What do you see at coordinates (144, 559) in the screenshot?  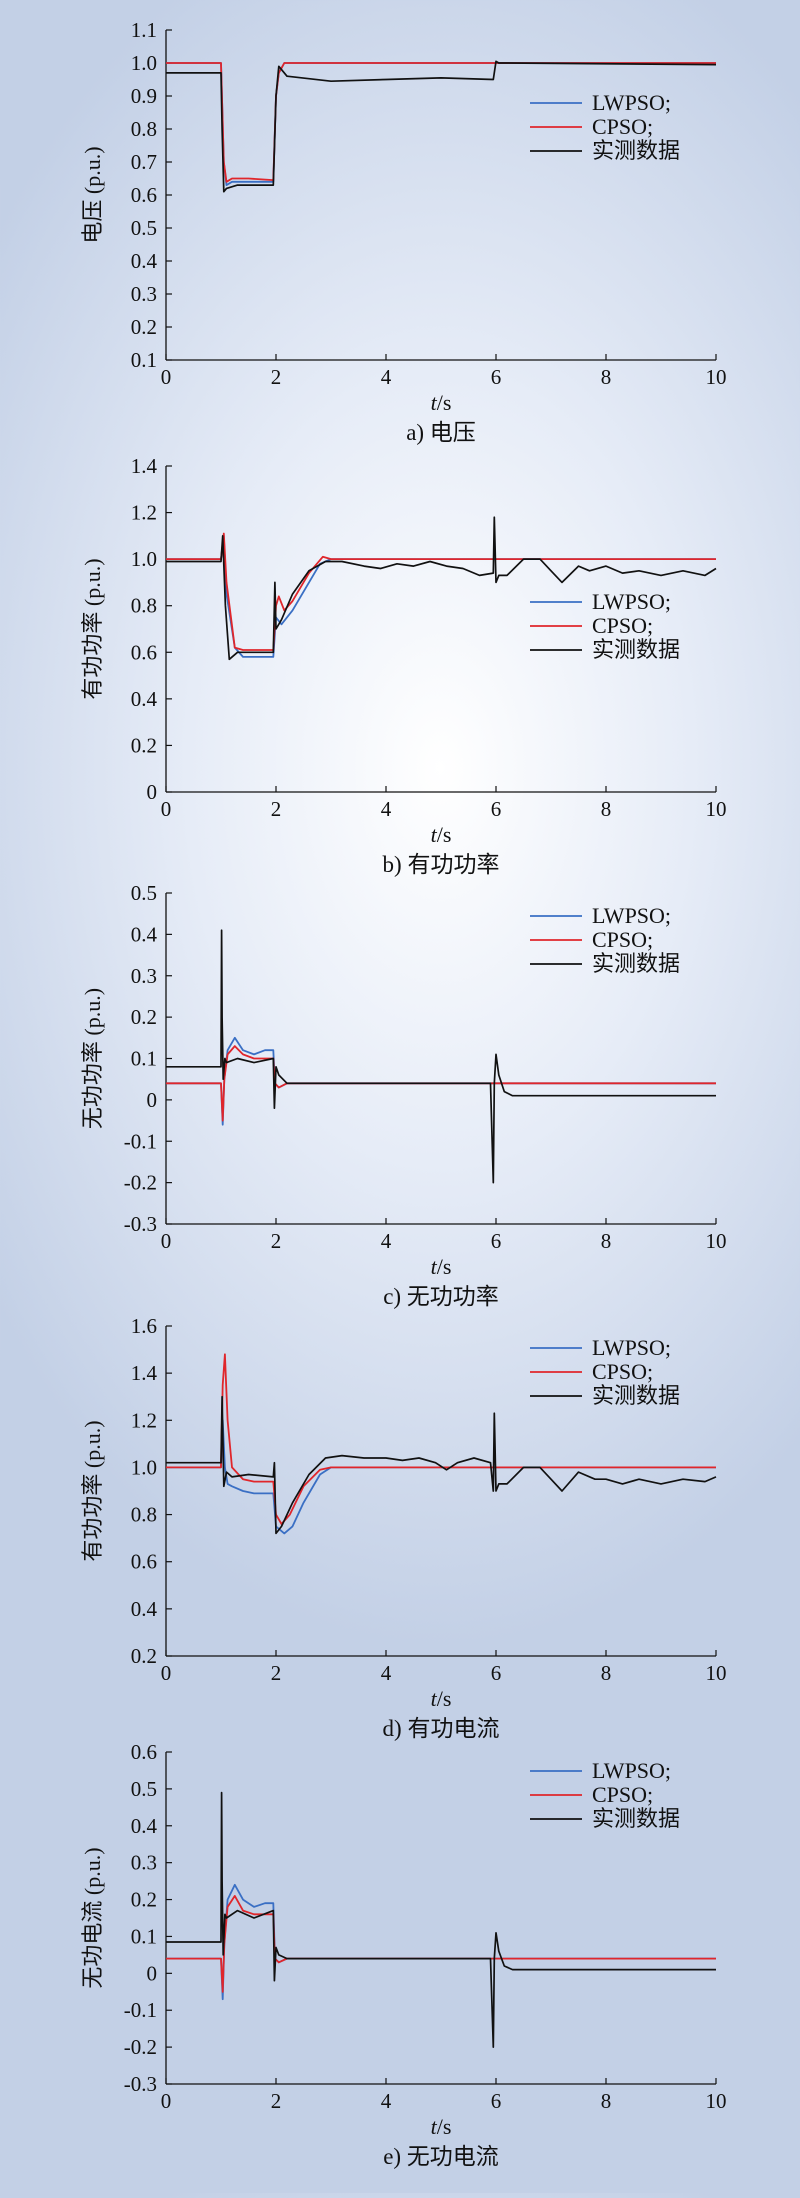 I see `y-tick-label: 1.0` at bounding box center [144, 559].